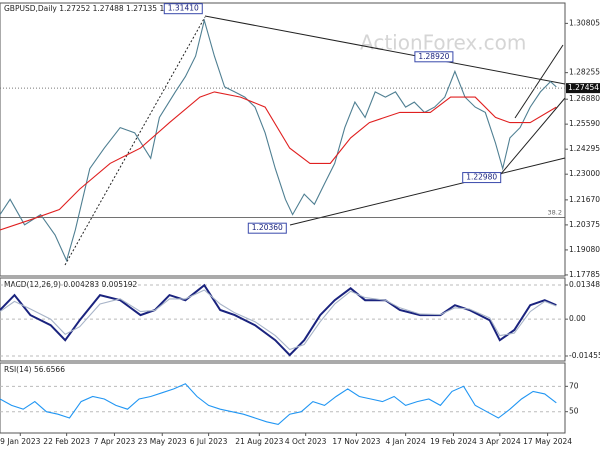 This screenshot has width=600, height=450. Describe the element at coordinates (500, 441) in the screenshot. I see `x-tick-label: 3 Apr 2024` at that location.